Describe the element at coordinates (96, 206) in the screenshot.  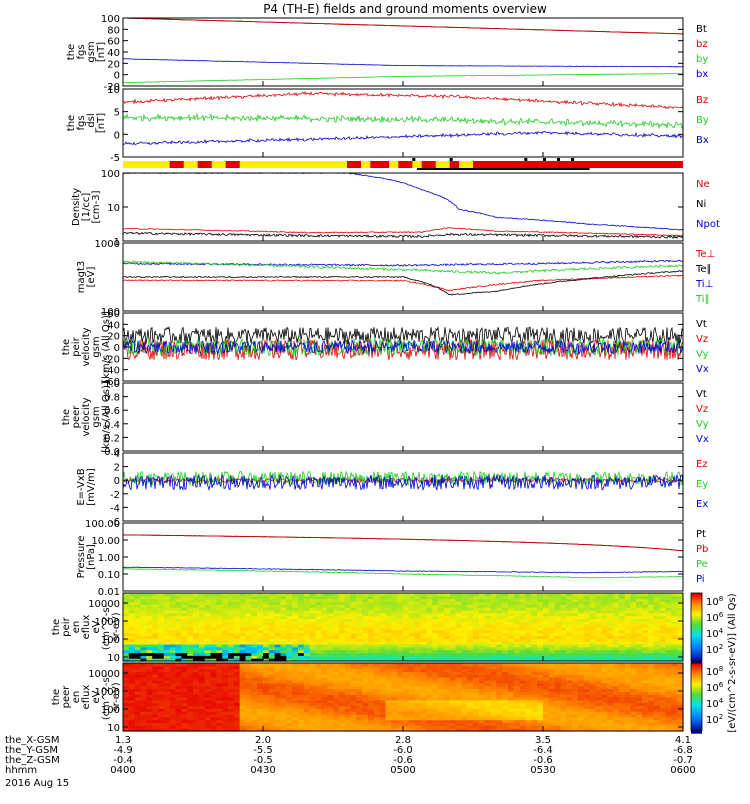
I see `y-axis-label-line: [cm-3]` at that location.